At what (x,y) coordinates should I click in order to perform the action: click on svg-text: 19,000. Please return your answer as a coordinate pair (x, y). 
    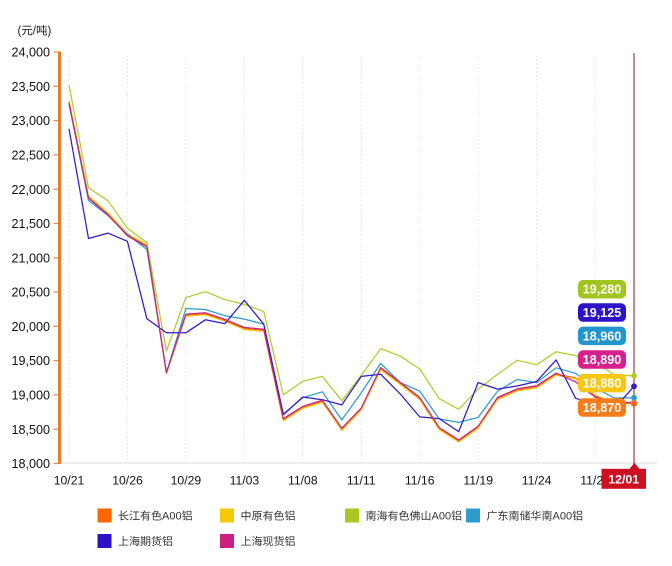
    Looking at the image, I should click on (30, 396).